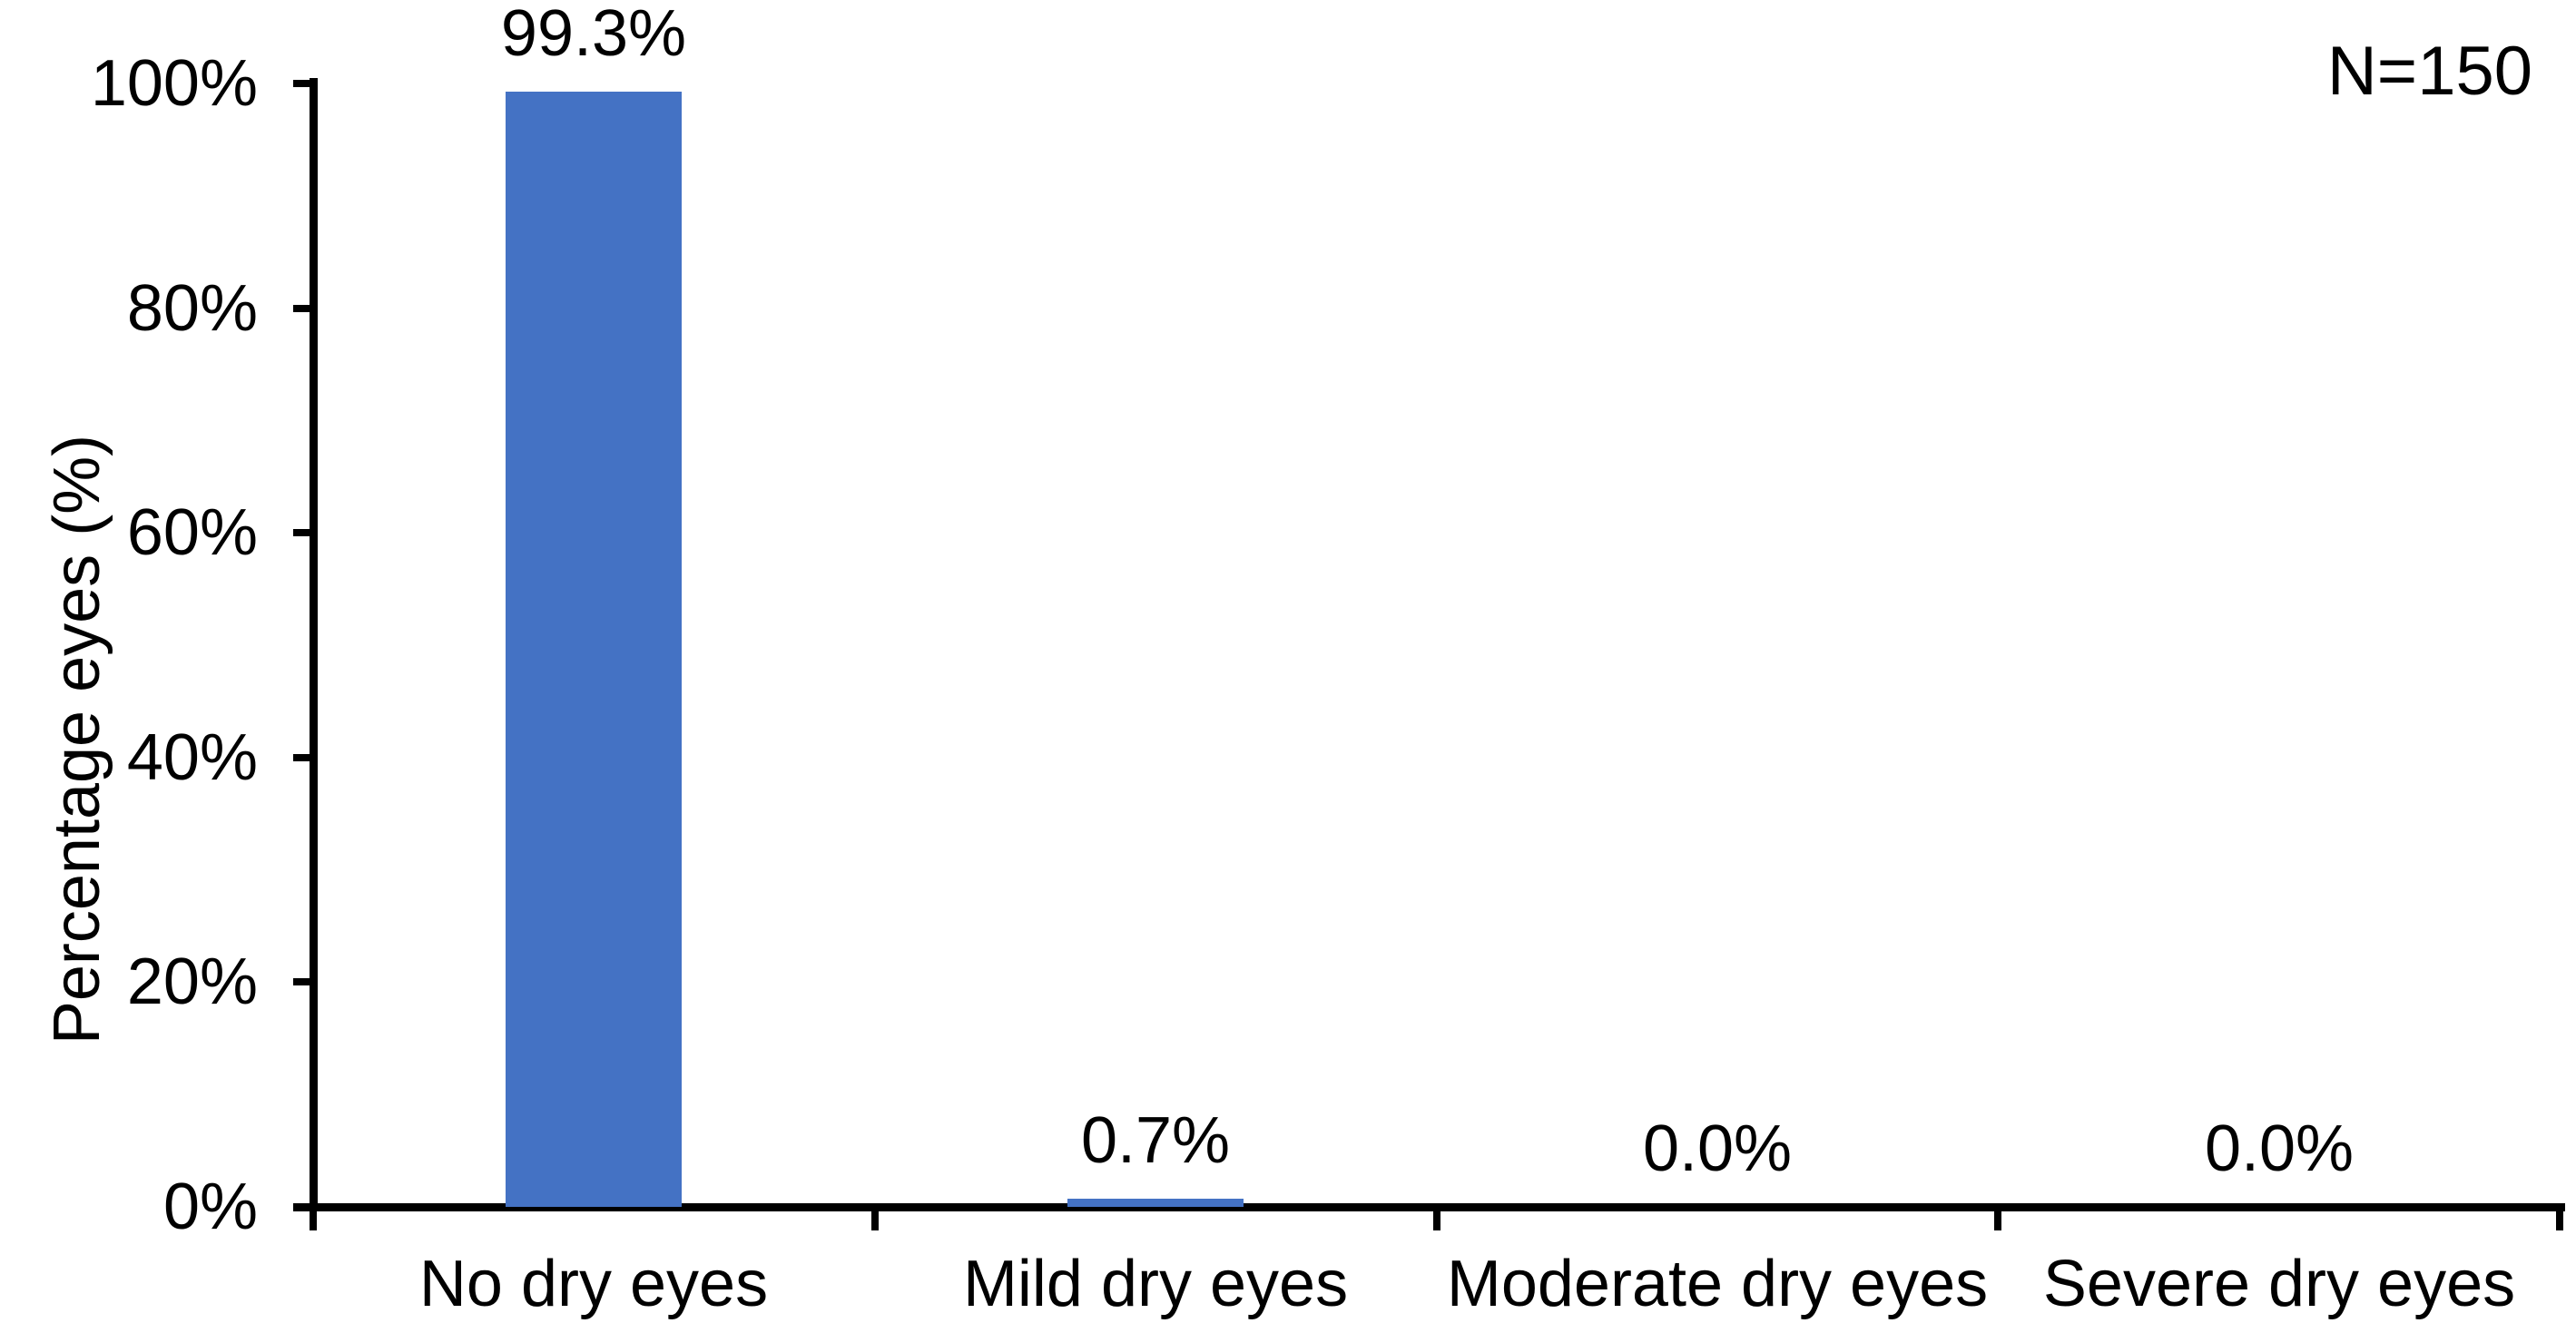  What do you see at coordinates (2429, 72) in the screenshot?
I see `sample-size-annotation: N=150` at bounding box center [2429, 72].